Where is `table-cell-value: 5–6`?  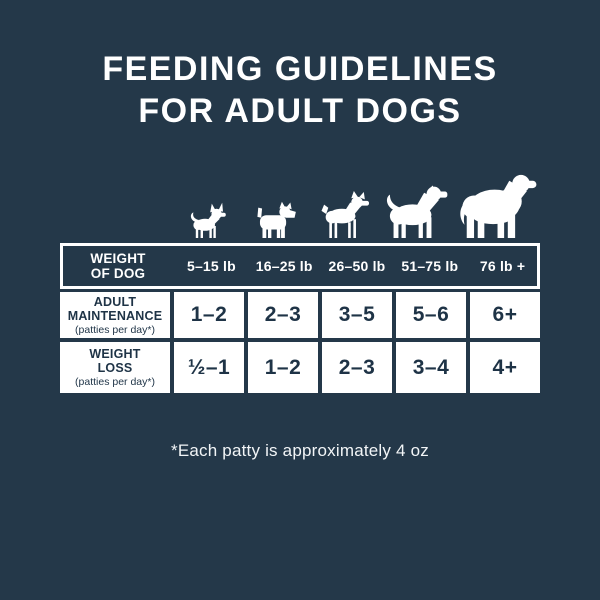 table-cell-value: 5–6 is located at coordinates (431, 315).